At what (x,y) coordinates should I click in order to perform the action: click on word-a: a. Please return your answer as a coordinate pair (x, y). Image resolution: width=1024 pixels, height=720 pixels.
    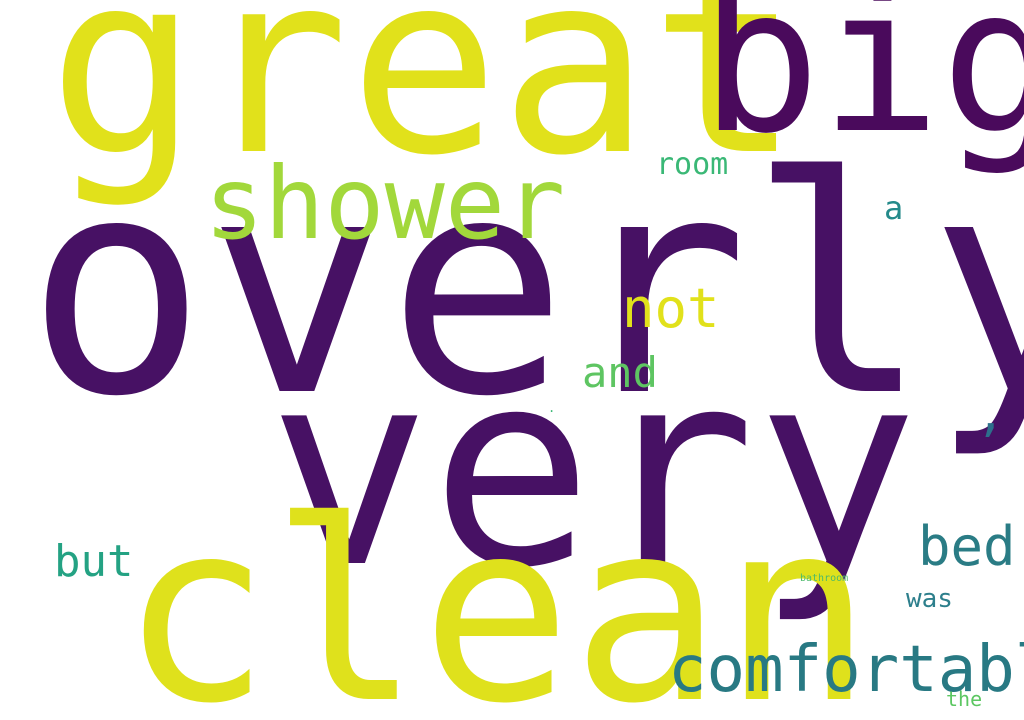
    Looking at the image, I should click on (894, 208).